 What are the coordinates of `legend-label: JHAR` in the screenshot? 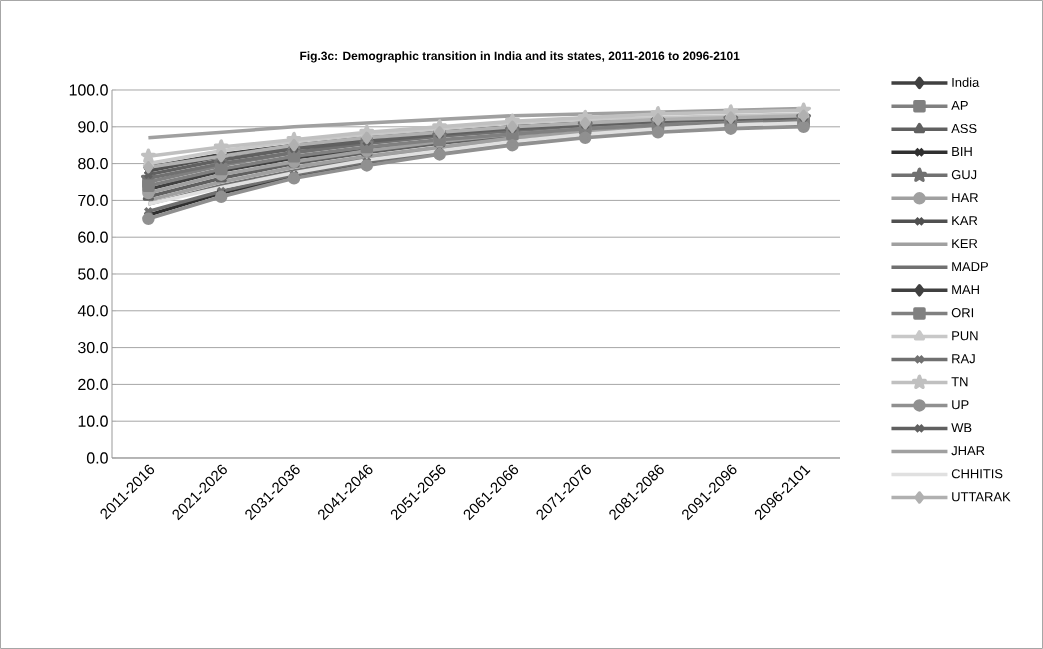 It's located at (968, 451).